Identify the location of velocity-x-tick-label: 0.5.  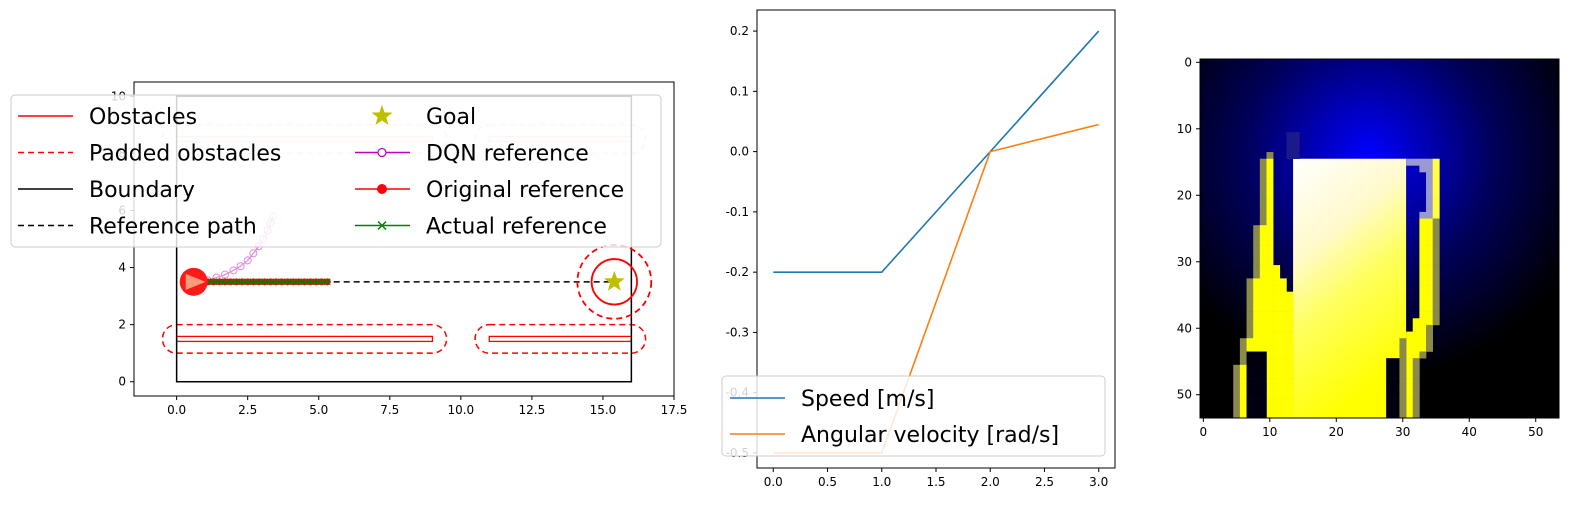
(827, 482).